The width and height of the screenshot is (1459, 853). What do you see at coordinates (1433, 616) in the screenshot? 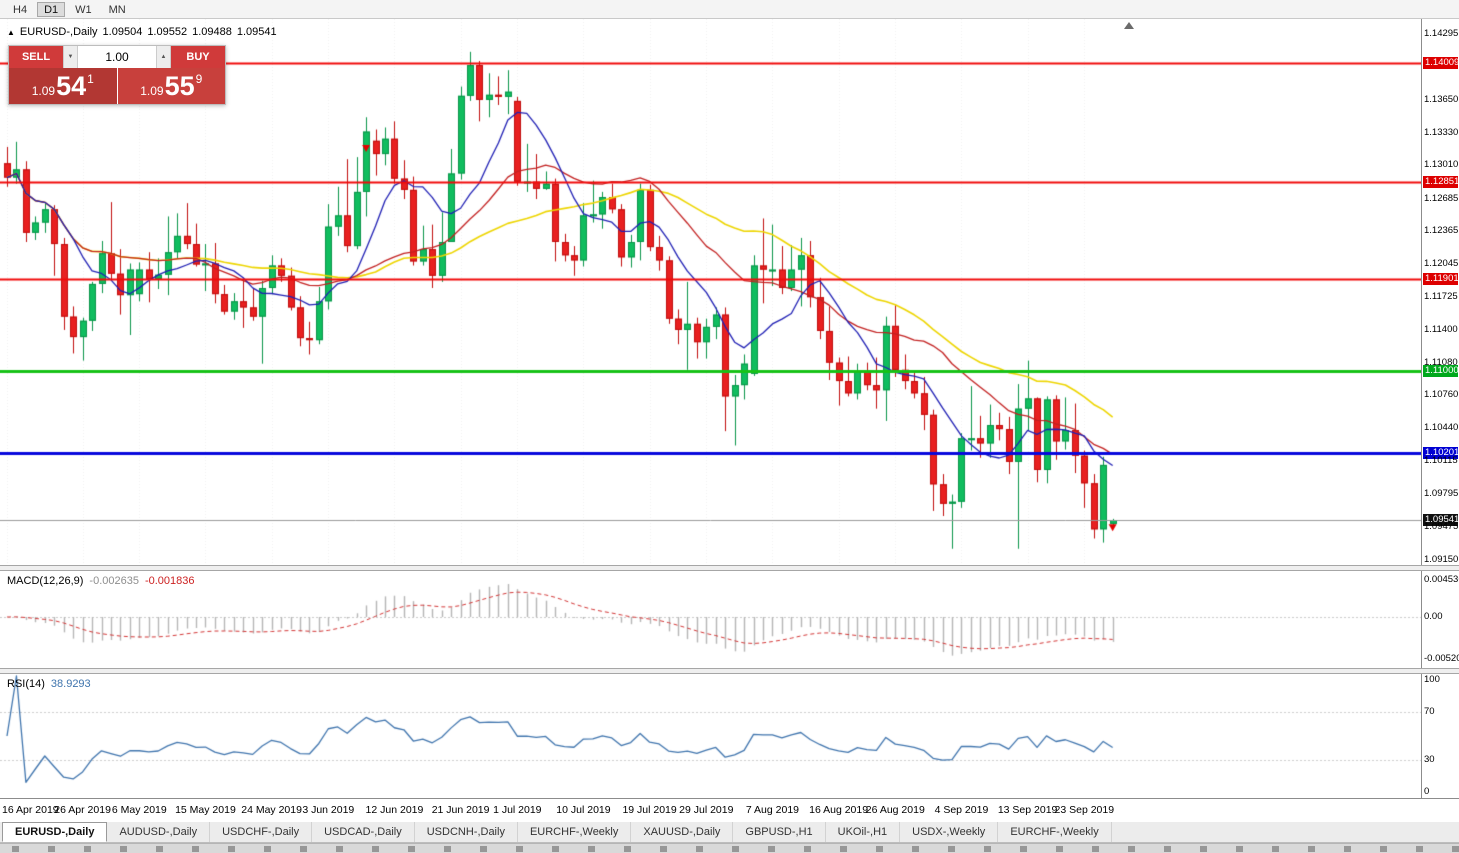
I see `macd-axis-label: 0.00` at bounding box center [1433, 616].